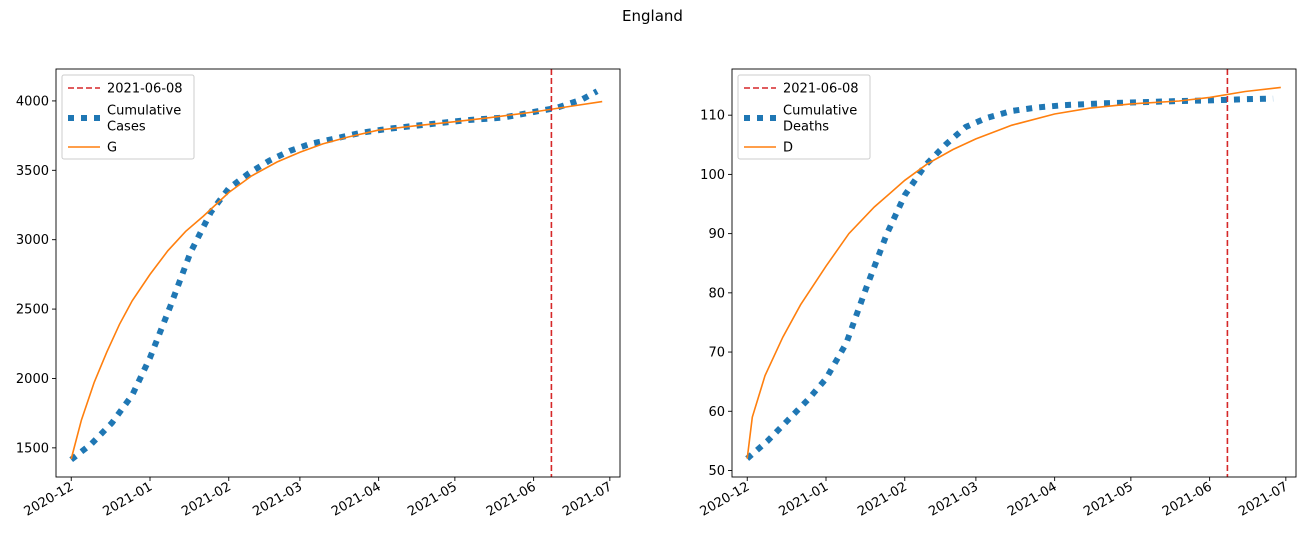 Image resolution: width=1305 pixels, height=538 pixels. I want to click on panel-1-y-tick-label: 3000, so click(32, 240).